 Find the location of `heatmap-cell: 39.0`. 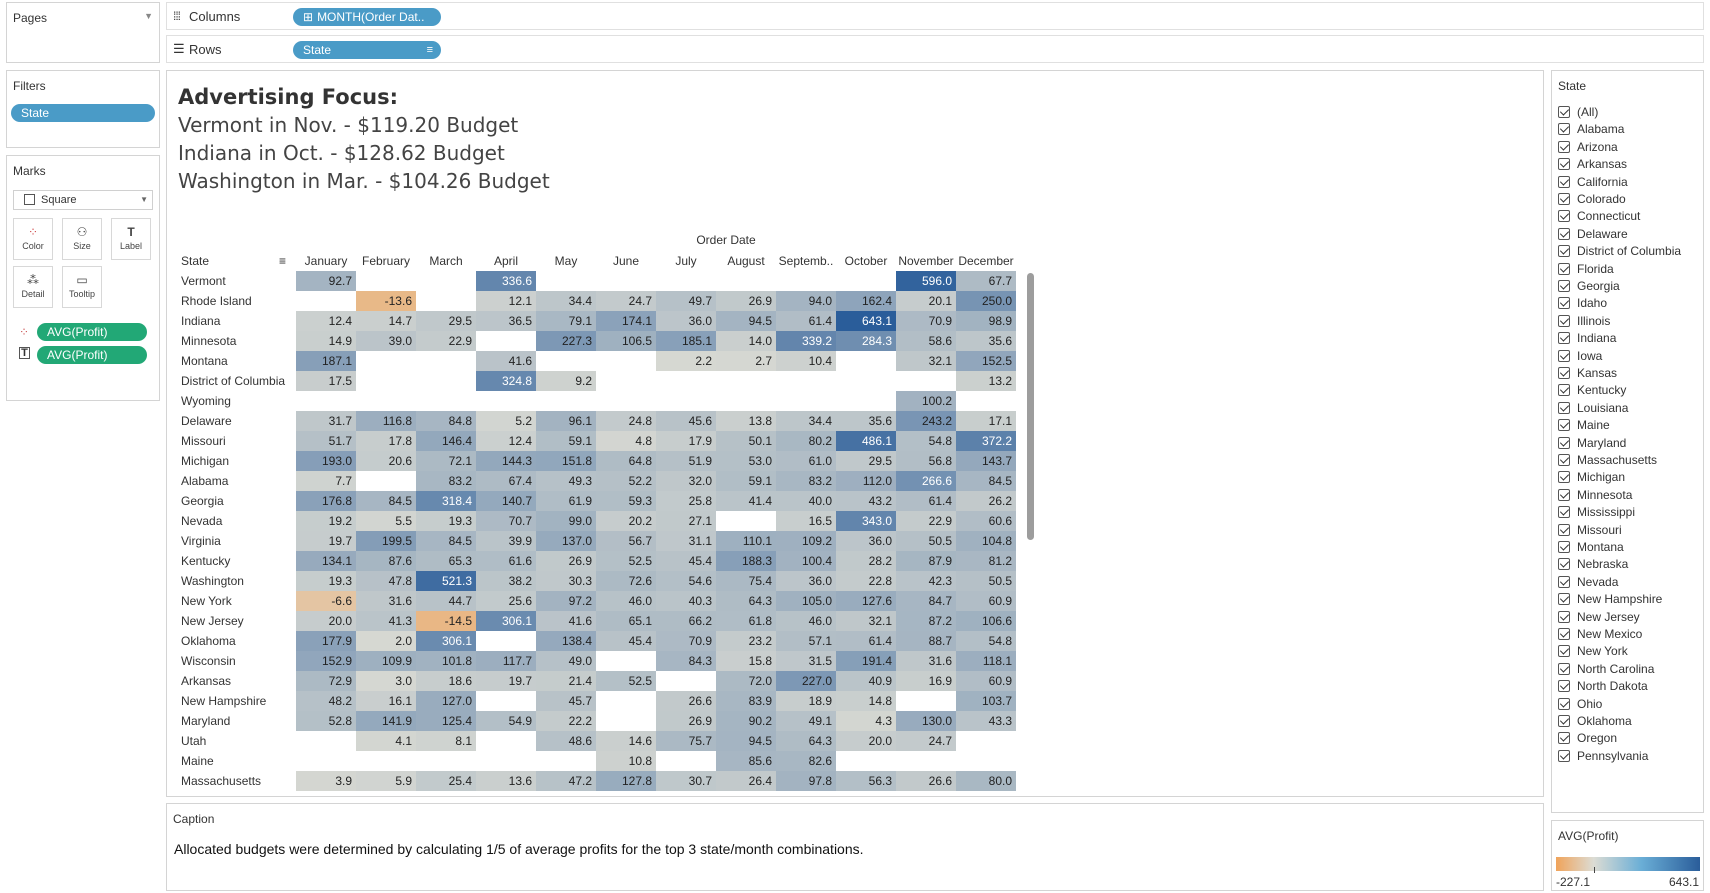

heatmap-cell: 39.0 is located at coordinates (386, 341).